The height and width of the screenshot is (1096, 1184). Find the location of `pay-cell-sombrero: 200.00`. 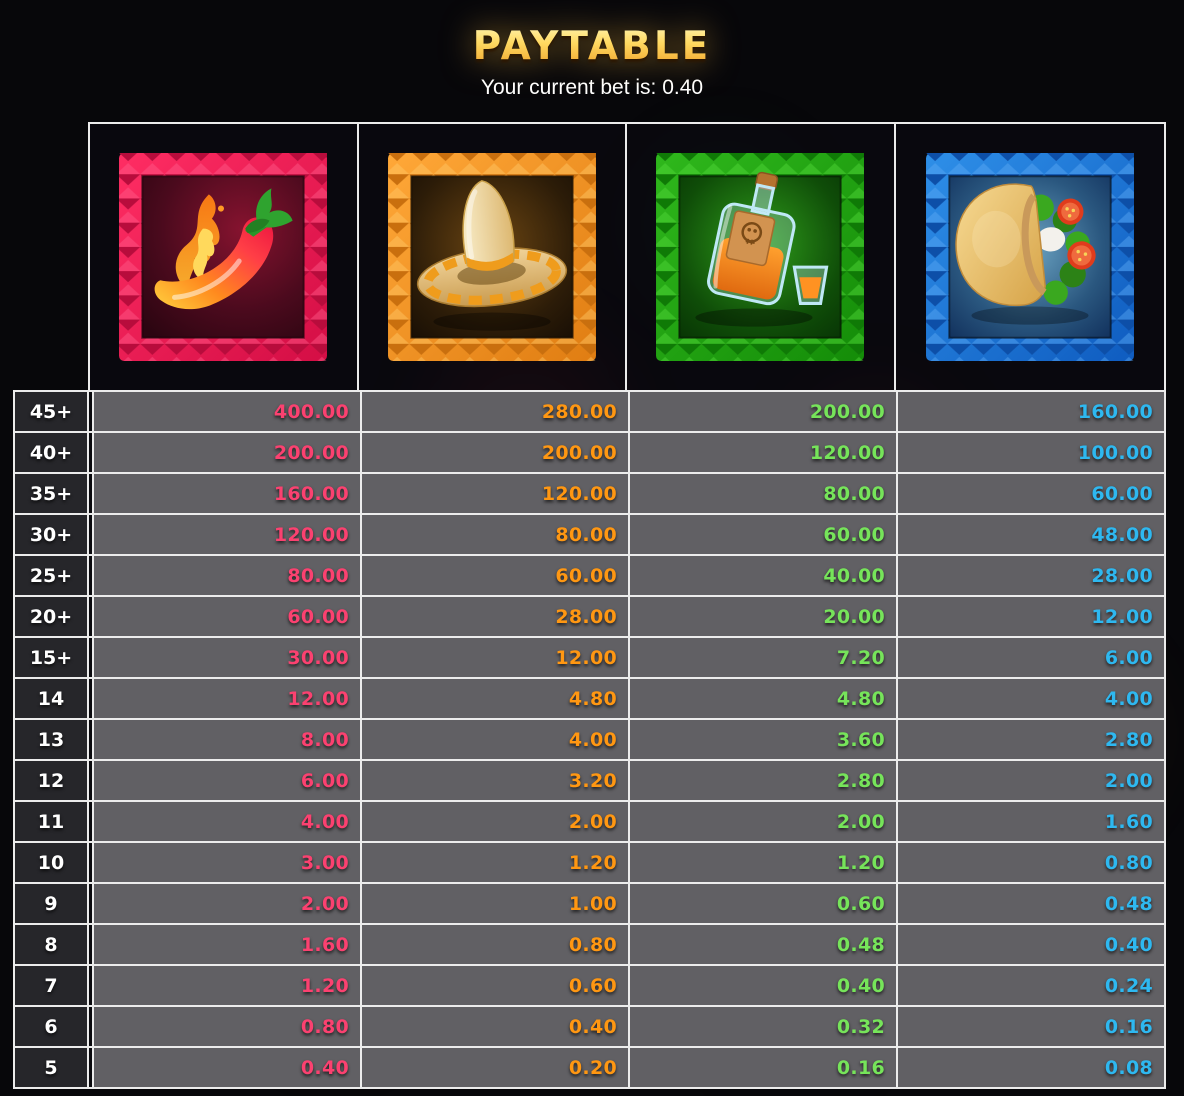

pay-cell-sombrero: 200.00 is located at coordinates (495, 452).